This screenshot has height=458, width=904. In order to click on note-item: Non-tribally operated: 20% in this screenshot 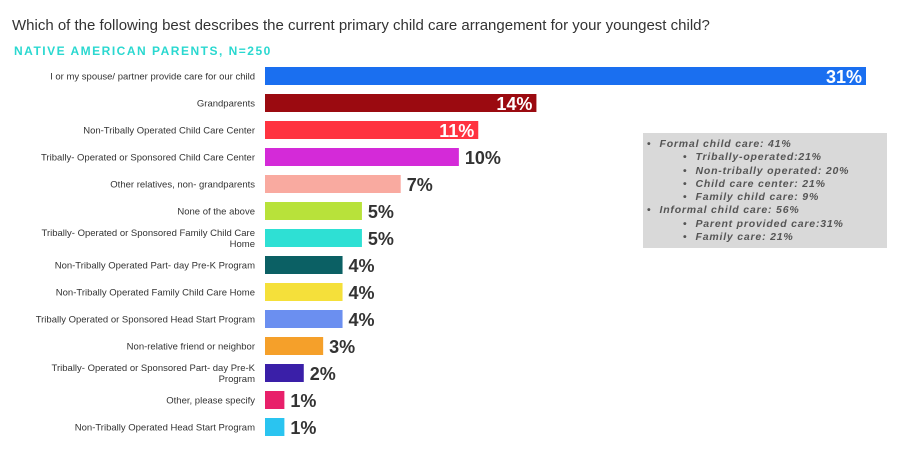, I will do `click(767, 171)`.